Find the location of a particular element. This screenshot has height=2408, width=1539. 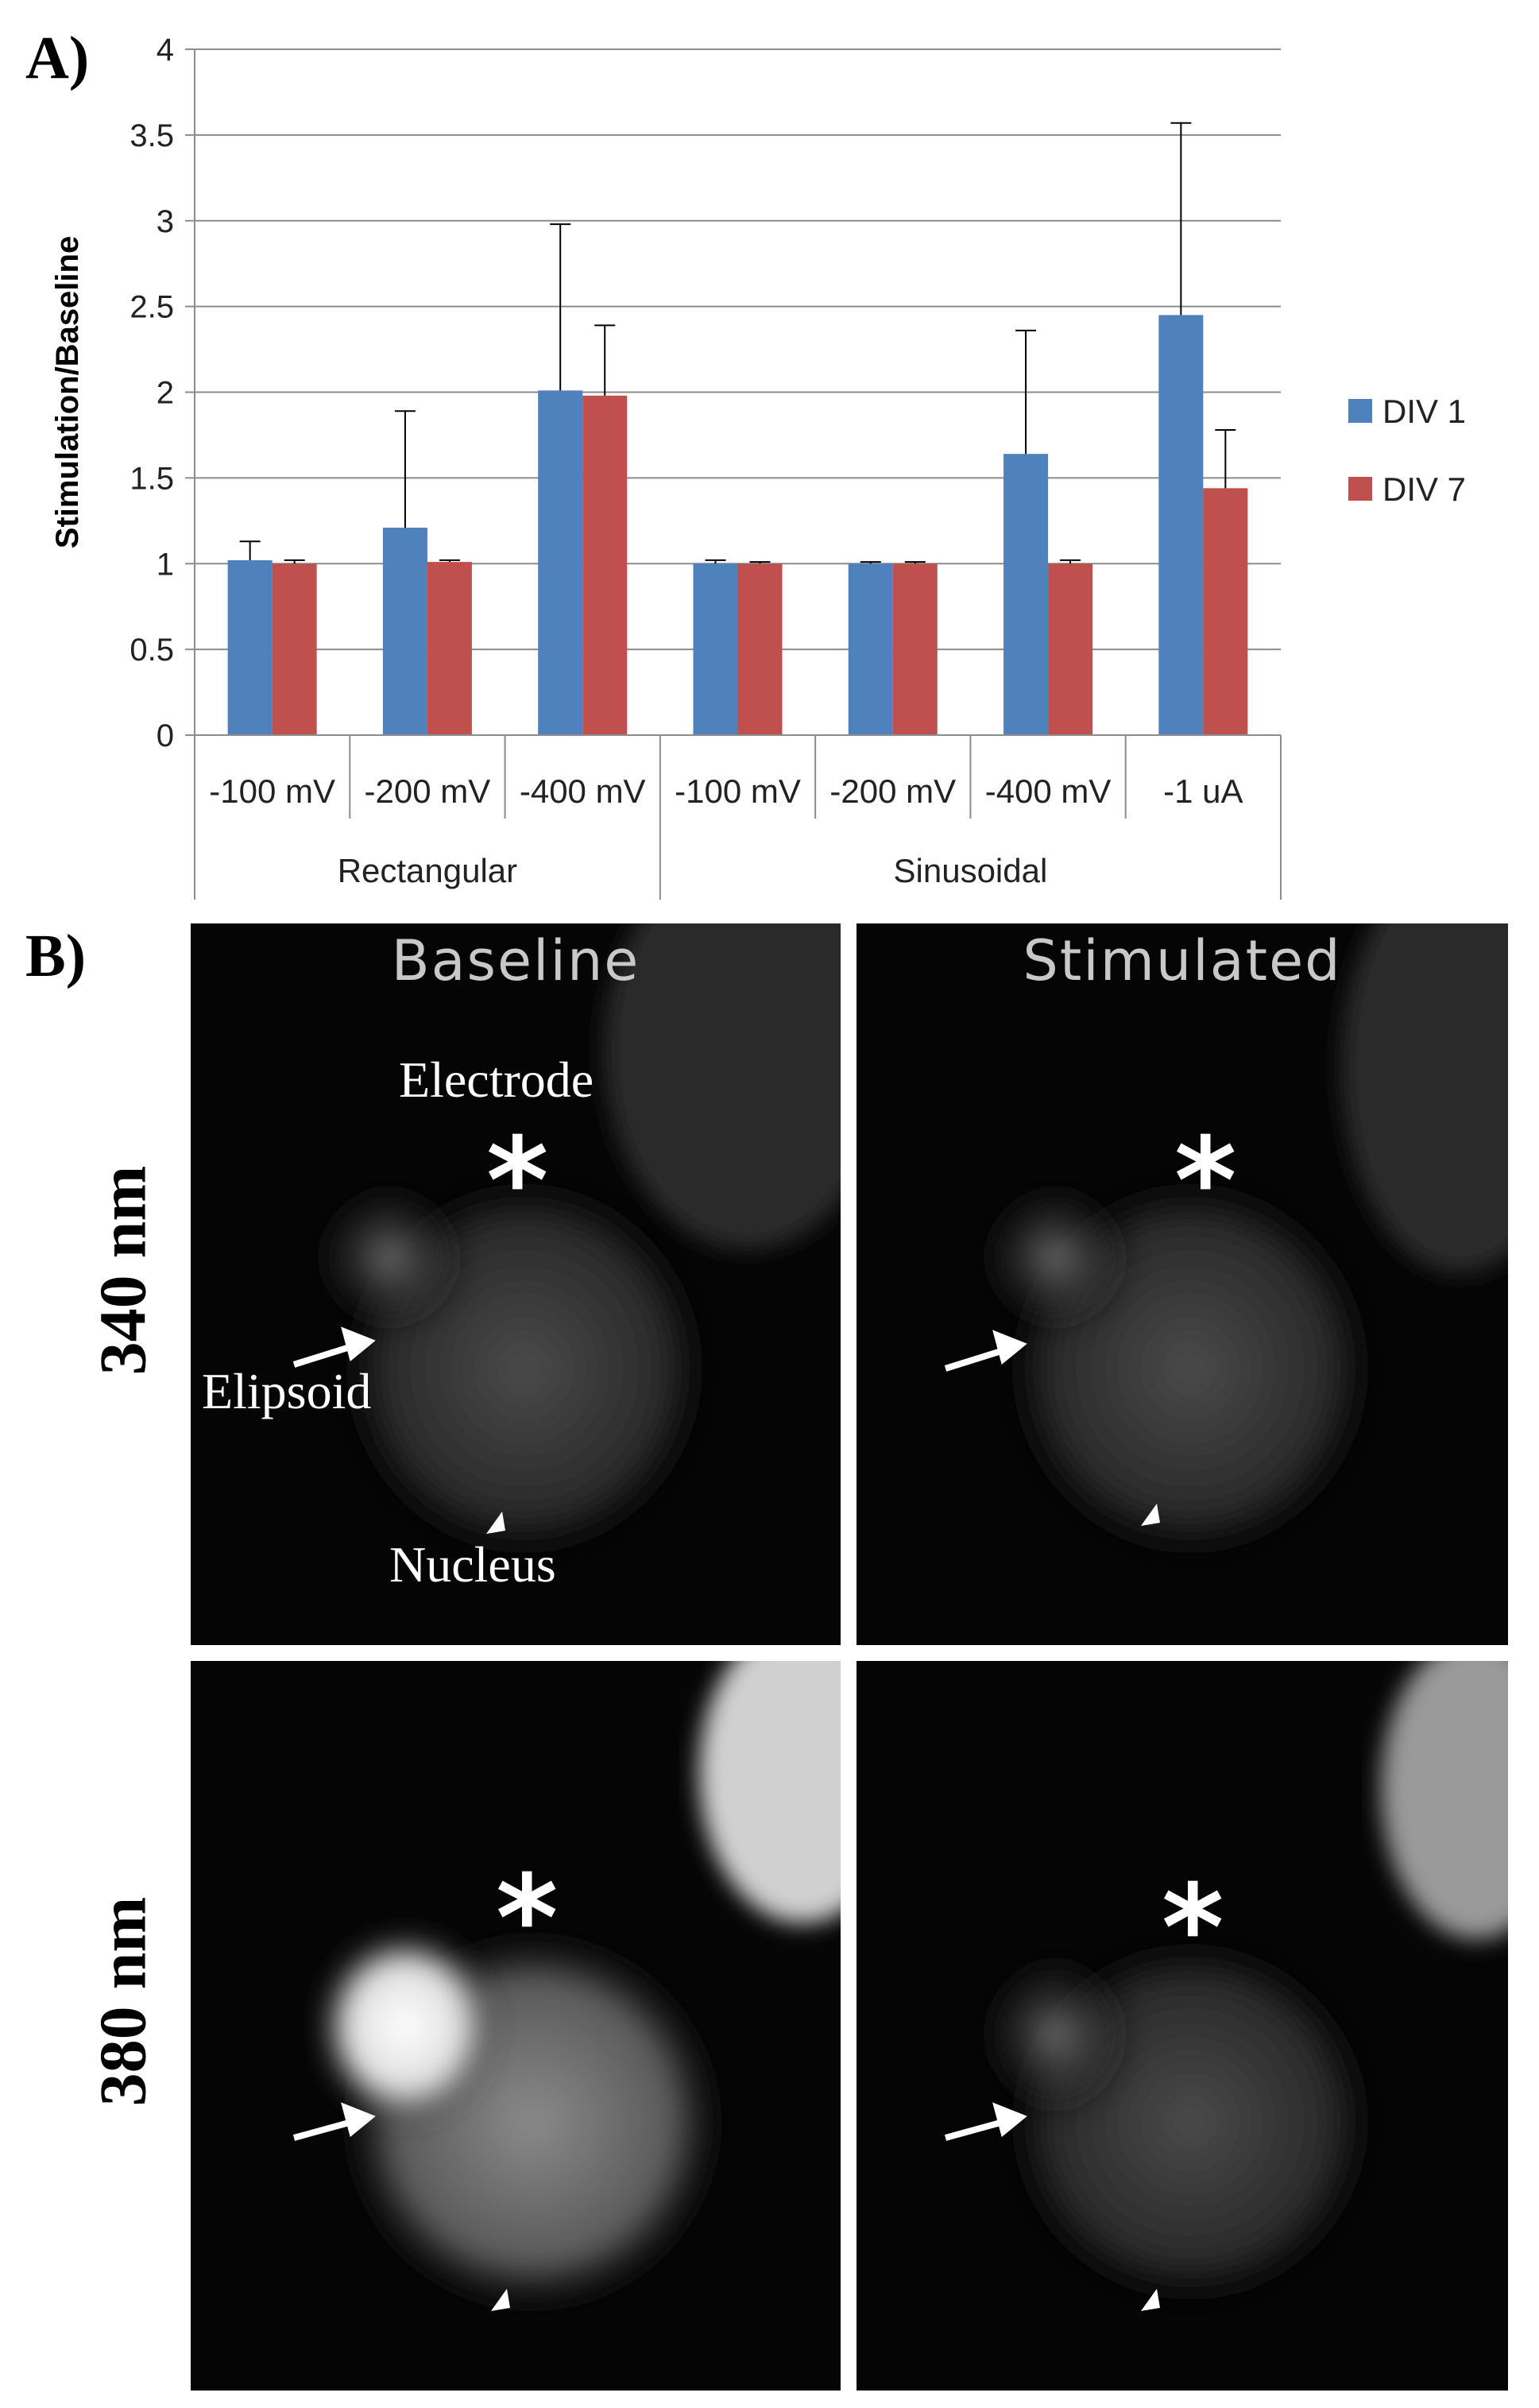

legend-label: DIV 7 is located at coordinates (1424, 489).